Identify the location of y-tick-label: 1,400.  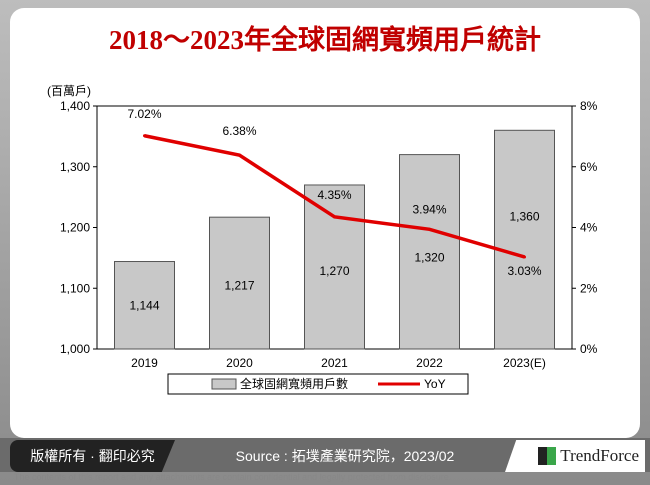
(75, 106).